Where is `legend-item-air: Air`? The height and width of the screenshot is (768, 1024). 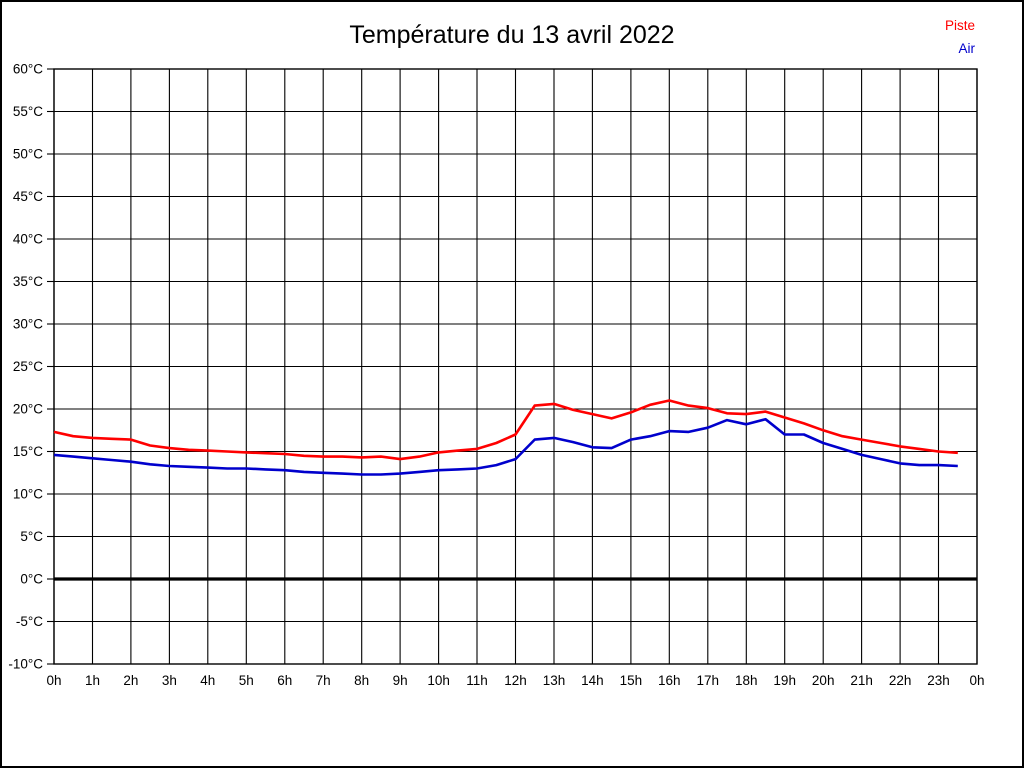 legend-item-air: Air is located at coordinates (960, 48).